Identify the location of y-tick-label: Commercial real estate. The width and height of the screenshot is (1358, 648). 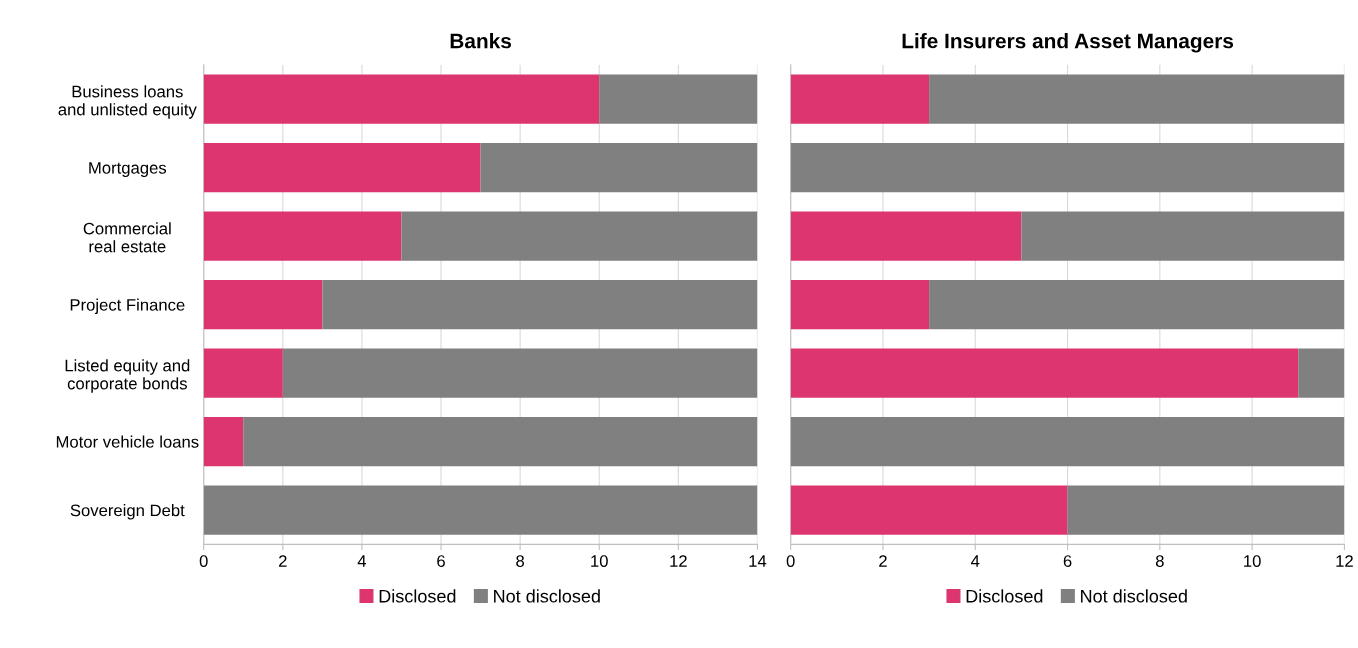
(127, 237).